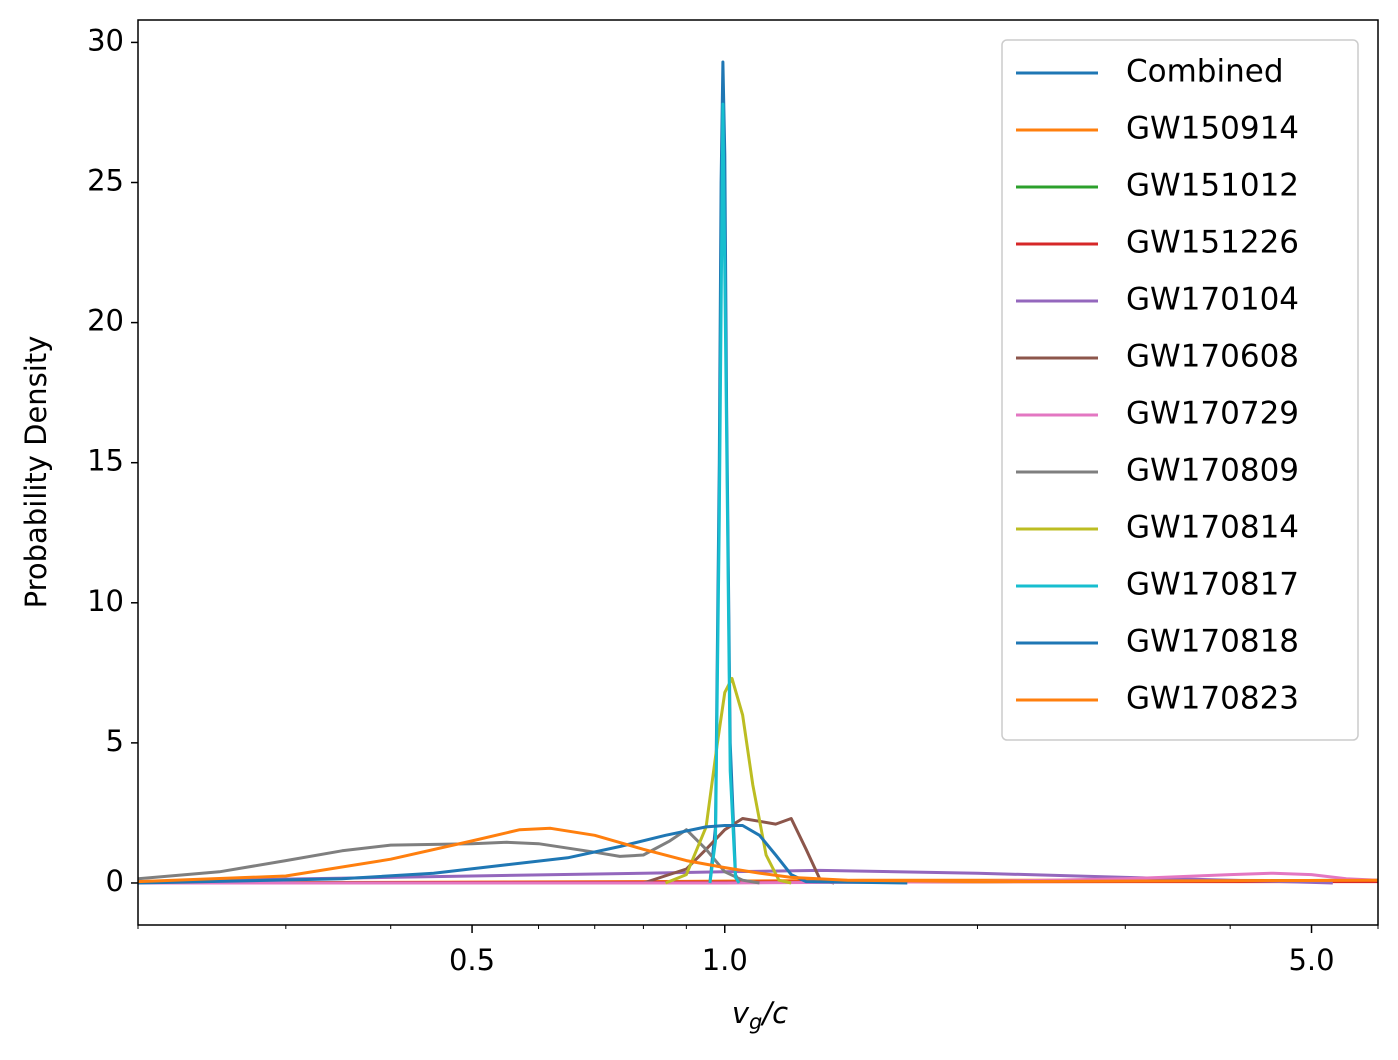 Image resolution: width=1398 pixels, height=1060 pixels. What do you see at coordinates (105, 321) in the screenshot?
I see `y-tick-label: 20` at bounding box center [105, 321].